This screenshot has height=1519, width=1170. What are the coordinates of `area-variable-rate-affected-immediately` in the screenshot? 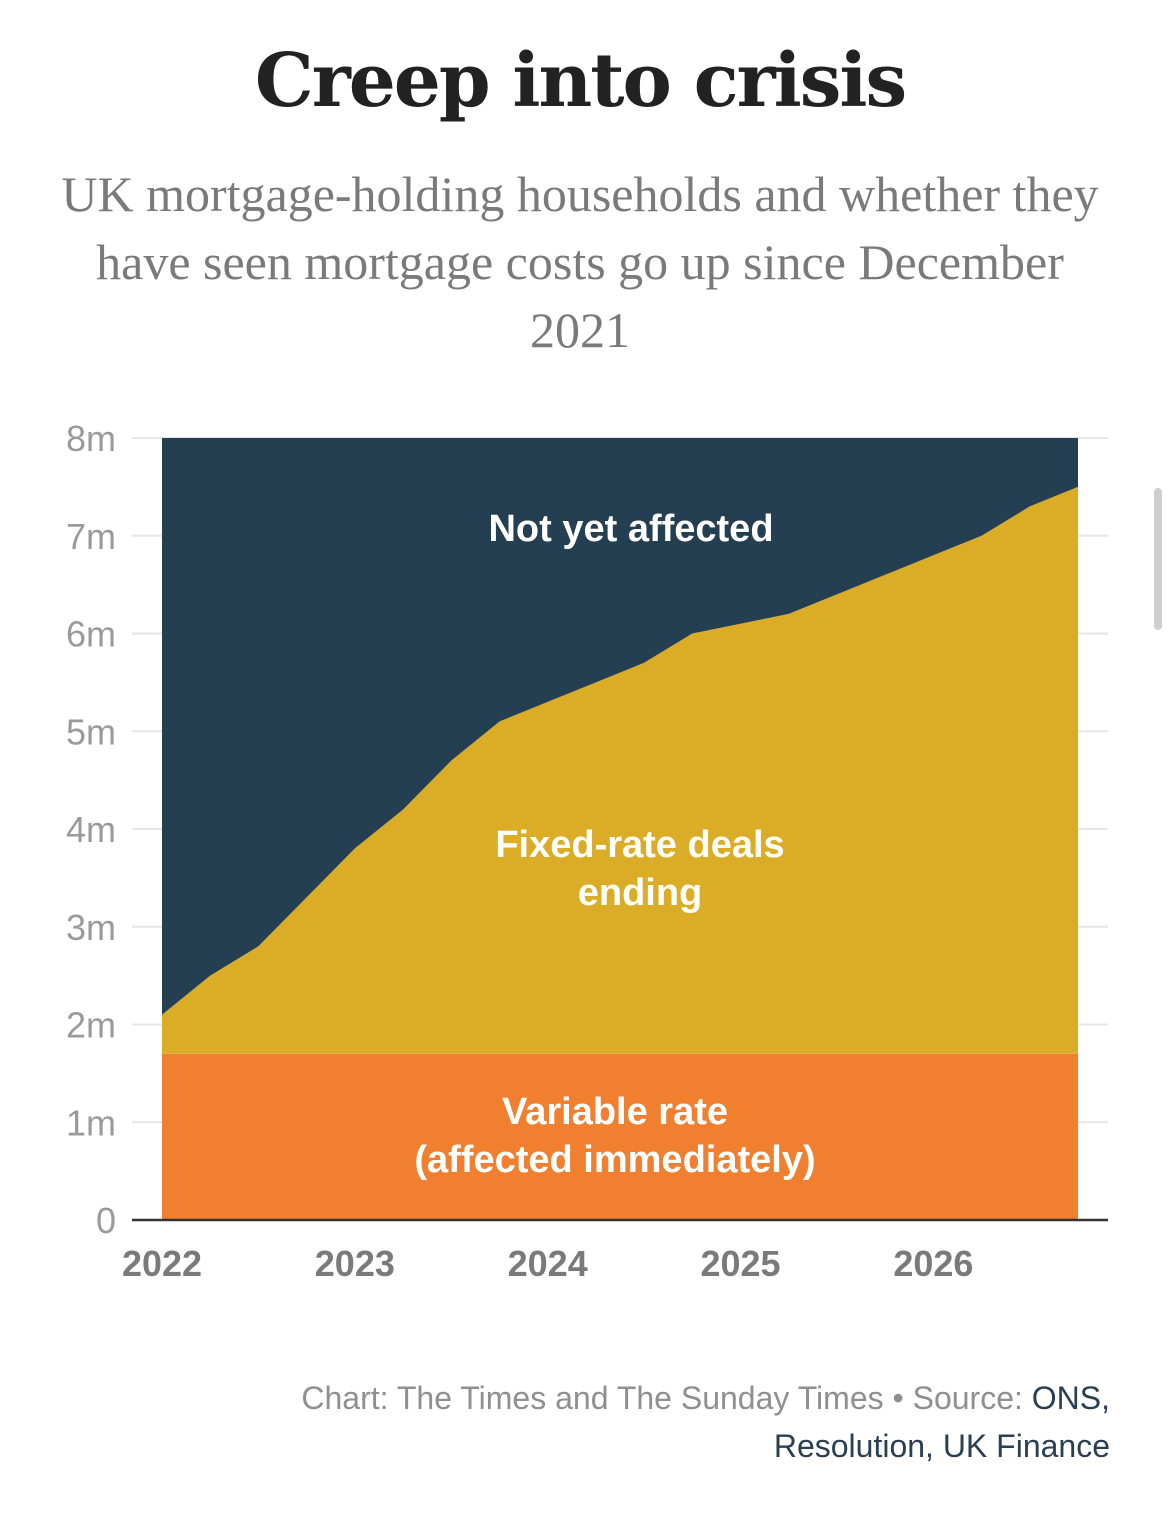 It's located at (620, 1136).